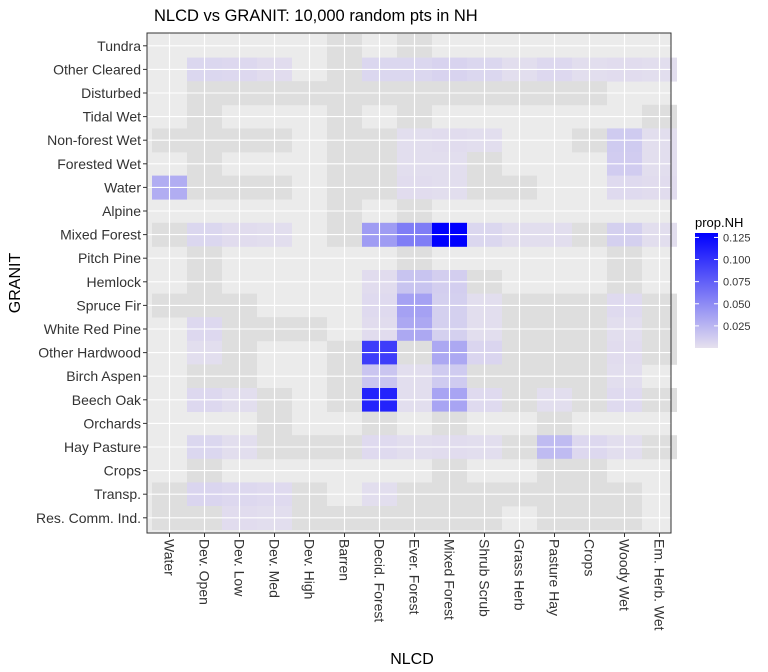 The image size is (768, 672). I want to click on y-tick-label: Pitch Pine, so click(109, 258).